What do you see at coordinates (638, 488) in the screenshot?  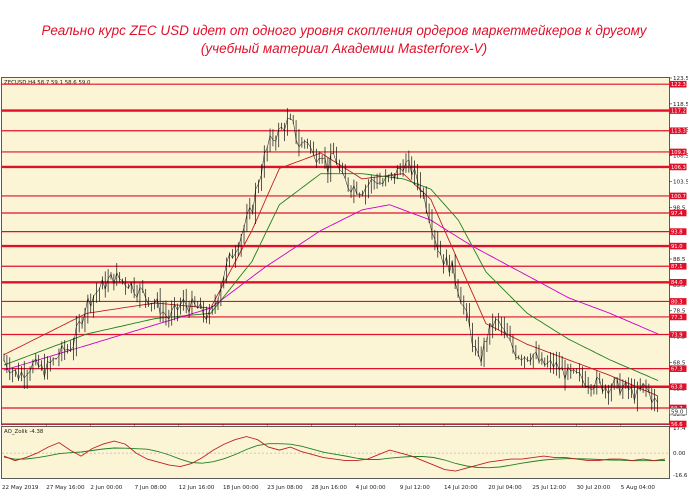 I see `x-tick-label: 5 Aug 04:00` at bounding box center [638, 488].